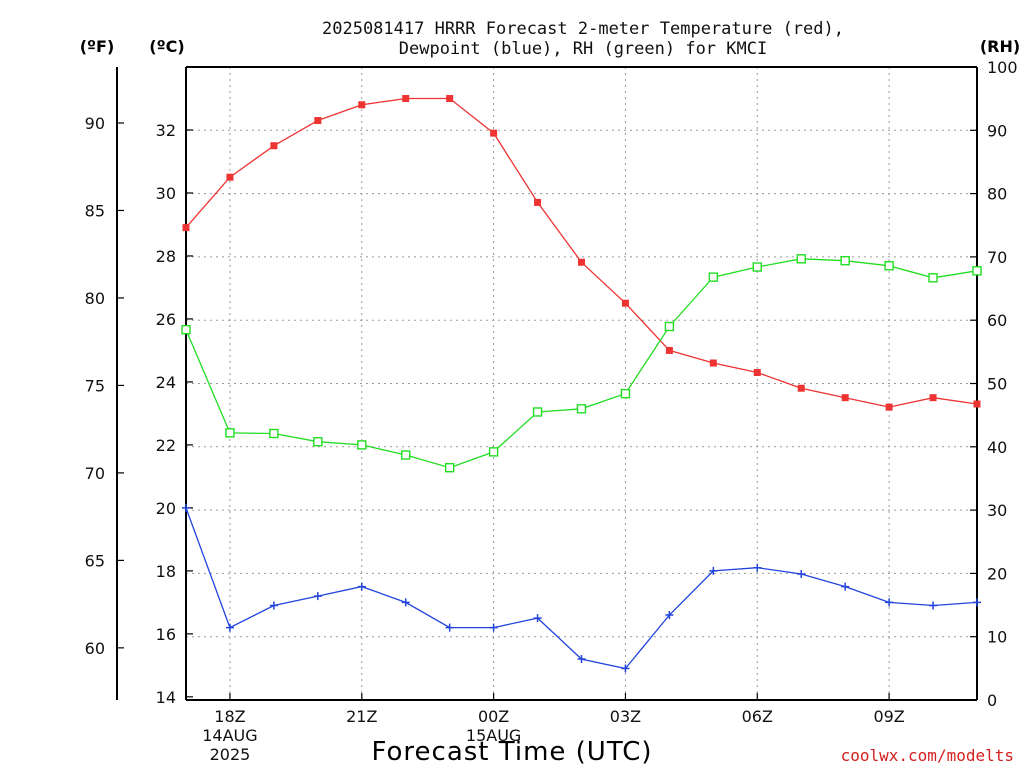  Describe the element at coordinates (997, 130) in the screenshot. I see `rh-tick-label: 90` at that location.